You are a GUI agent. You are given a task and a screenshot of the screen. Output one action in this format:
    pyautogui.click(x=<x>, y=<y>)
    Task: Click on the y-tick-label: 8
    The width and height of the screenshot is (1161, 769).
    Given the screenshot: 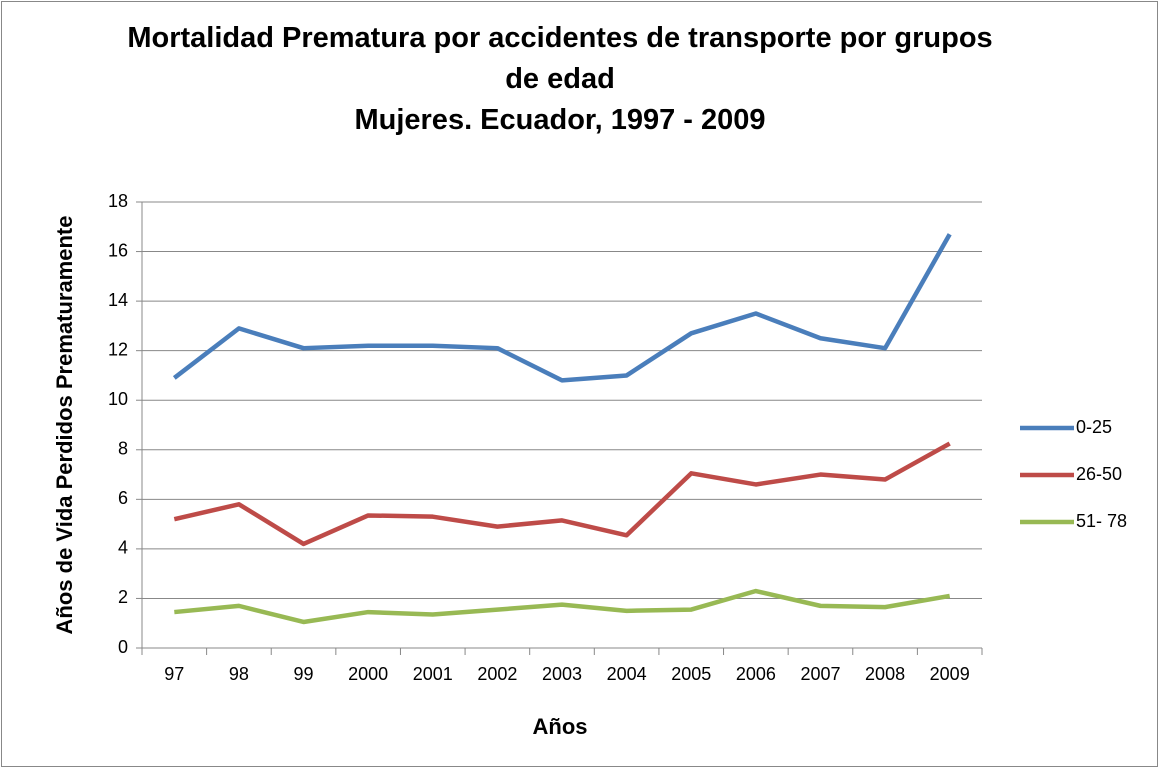 What is the action you would take?
    pyautogui.click(x=123, y=449)
    